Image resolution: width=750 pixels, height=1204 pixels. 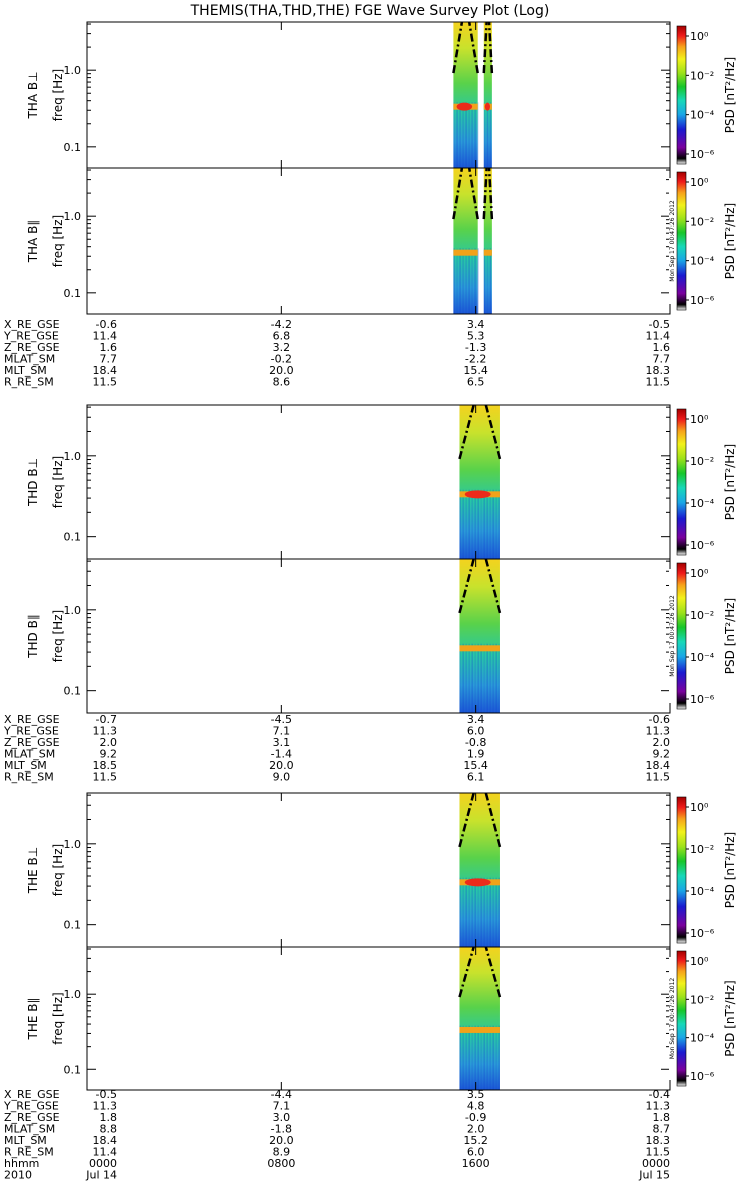 I want to click on ephemeris-value: 15.4, so click(x=475, y=370).